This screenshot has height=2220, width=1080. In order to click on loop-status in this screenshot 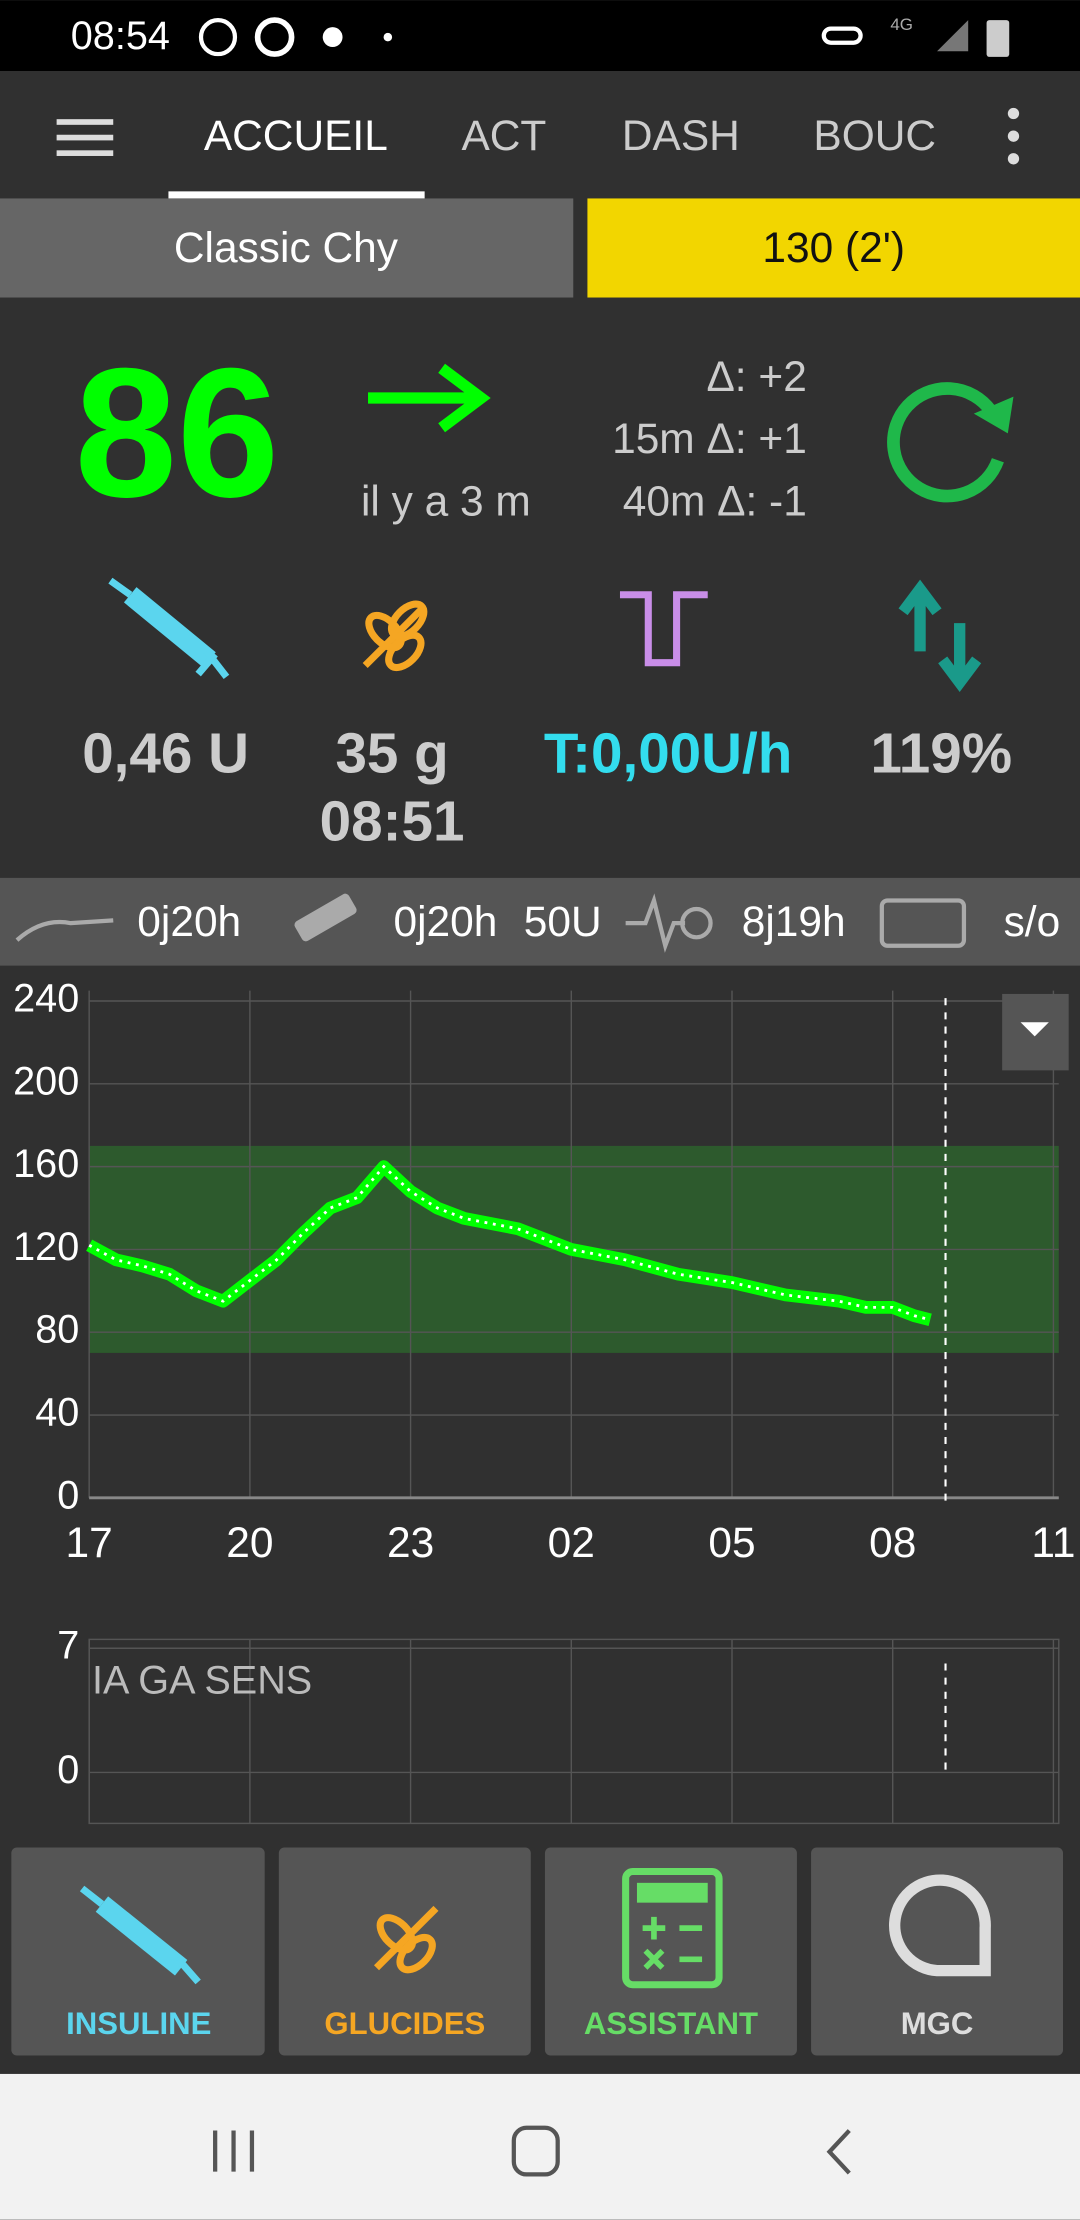, I will do `click(950, 442)`.